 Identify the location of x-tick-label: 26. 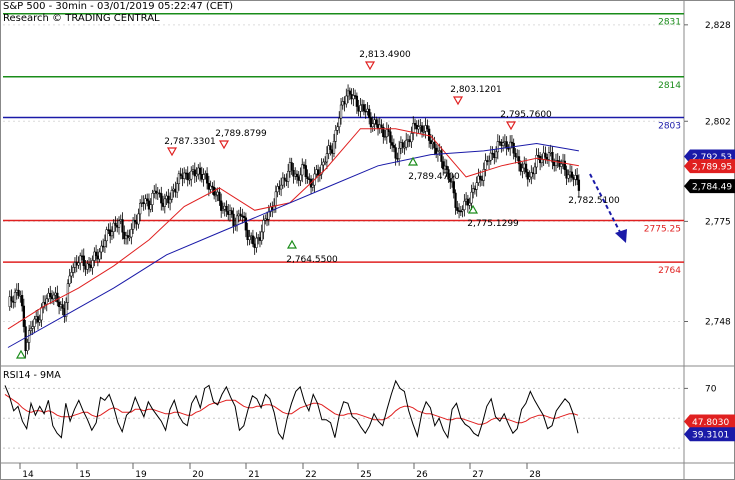
(422, 475).